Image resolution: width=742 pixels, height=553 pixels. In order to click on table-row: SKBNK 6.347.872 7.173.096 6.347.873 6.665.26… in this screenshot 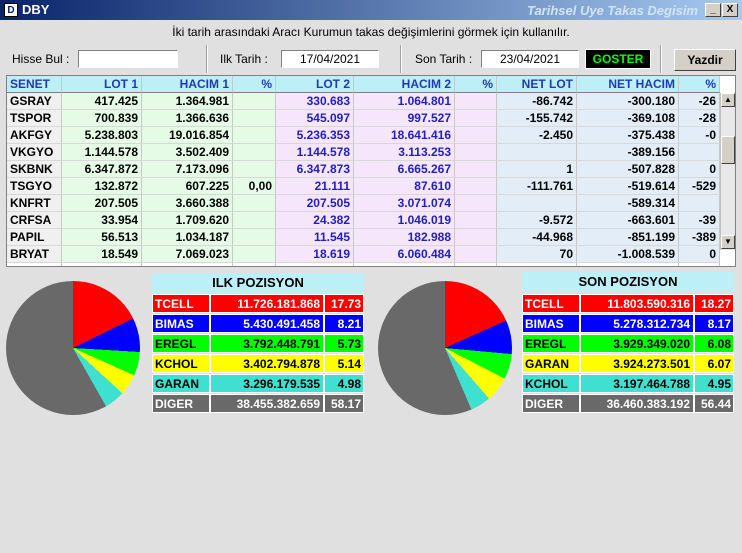, I will do `click(363, 169)`.